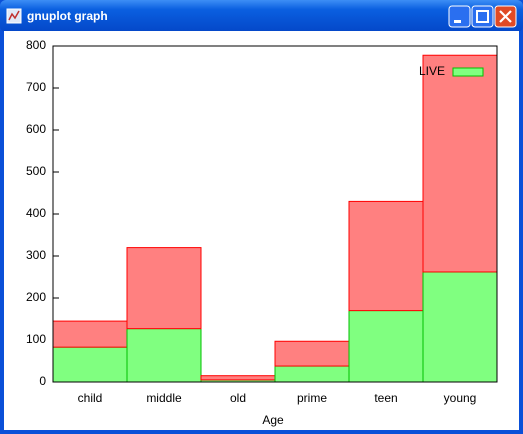 This screenshot has width=523, height=434. I want to click on y-tick-label: 400, so click(36, 213).